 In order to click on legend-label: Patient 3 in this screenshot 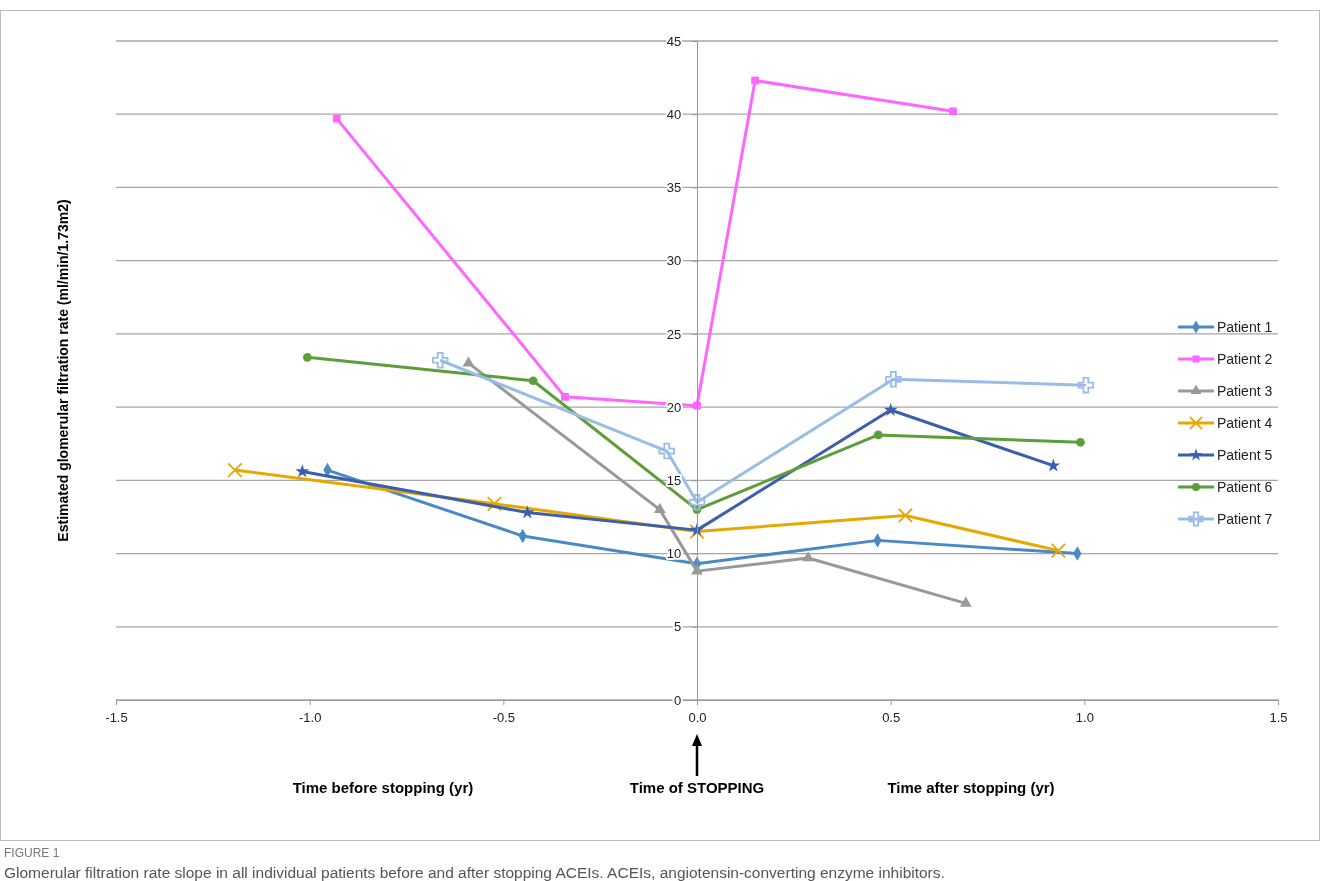, I will do `click(1245, 390)`.